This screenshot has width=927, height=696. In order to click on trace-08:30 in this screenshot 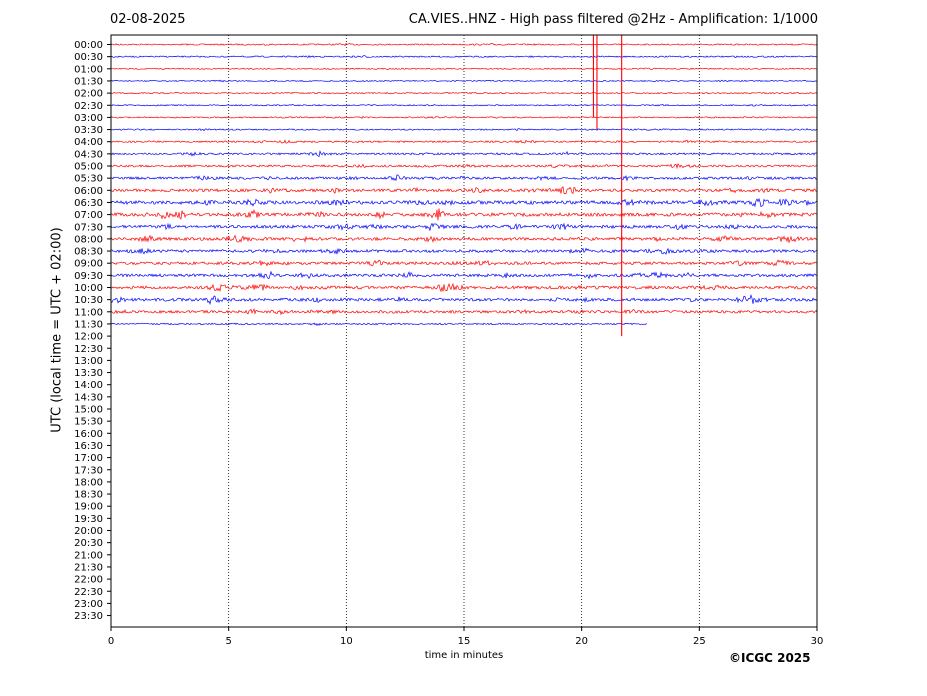, I will do `click(464, 251)`.